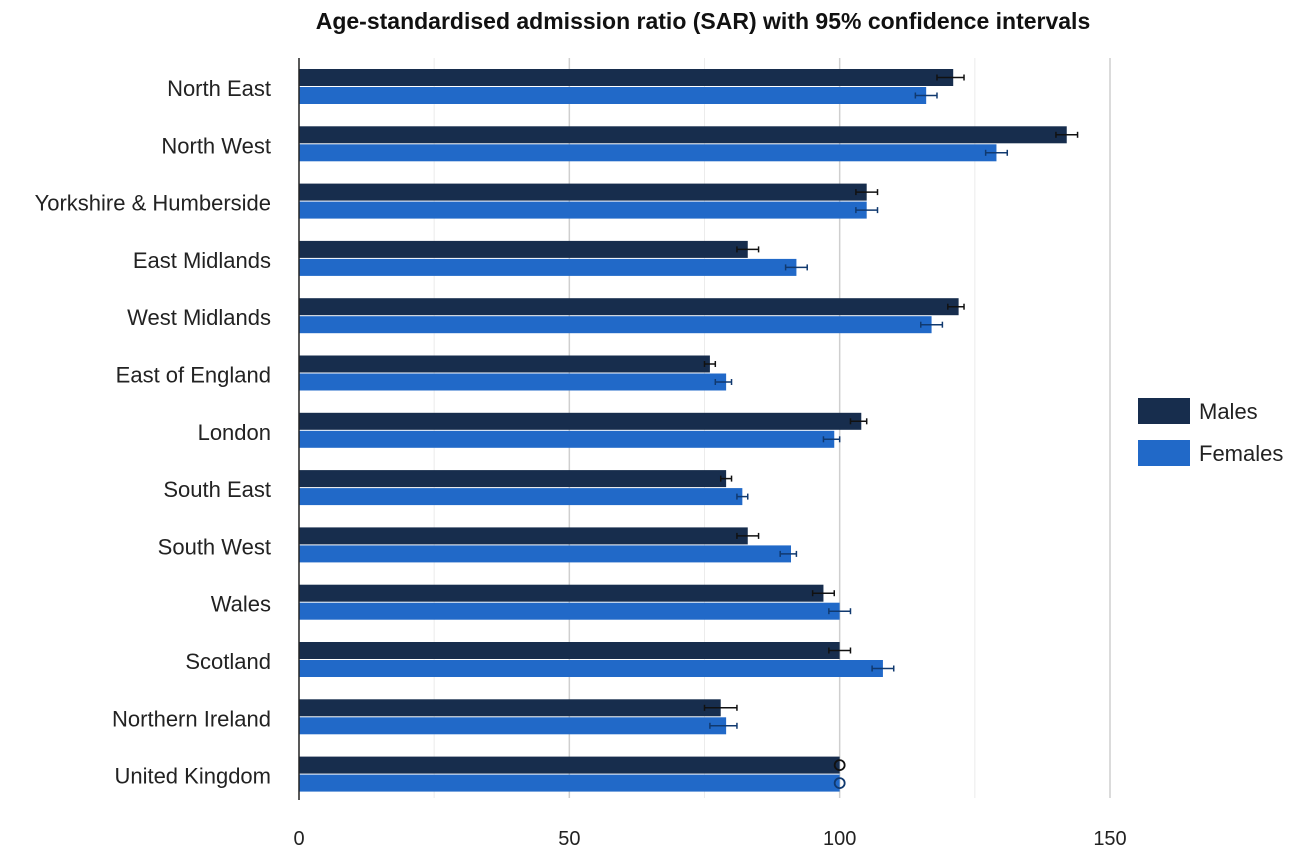  What do you see at coordinates (839, 783) in the screenshot?
I see `reference-marker-females` at bounding box center [839, 783].